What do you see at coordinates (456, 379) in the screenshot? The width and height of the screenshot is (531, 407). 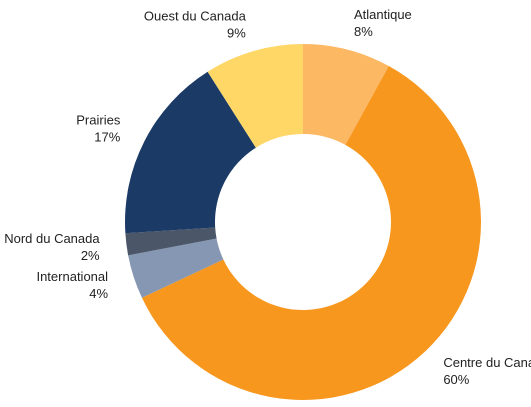 I see `slice-value-label: 60%` at bounding box center [456, 379].